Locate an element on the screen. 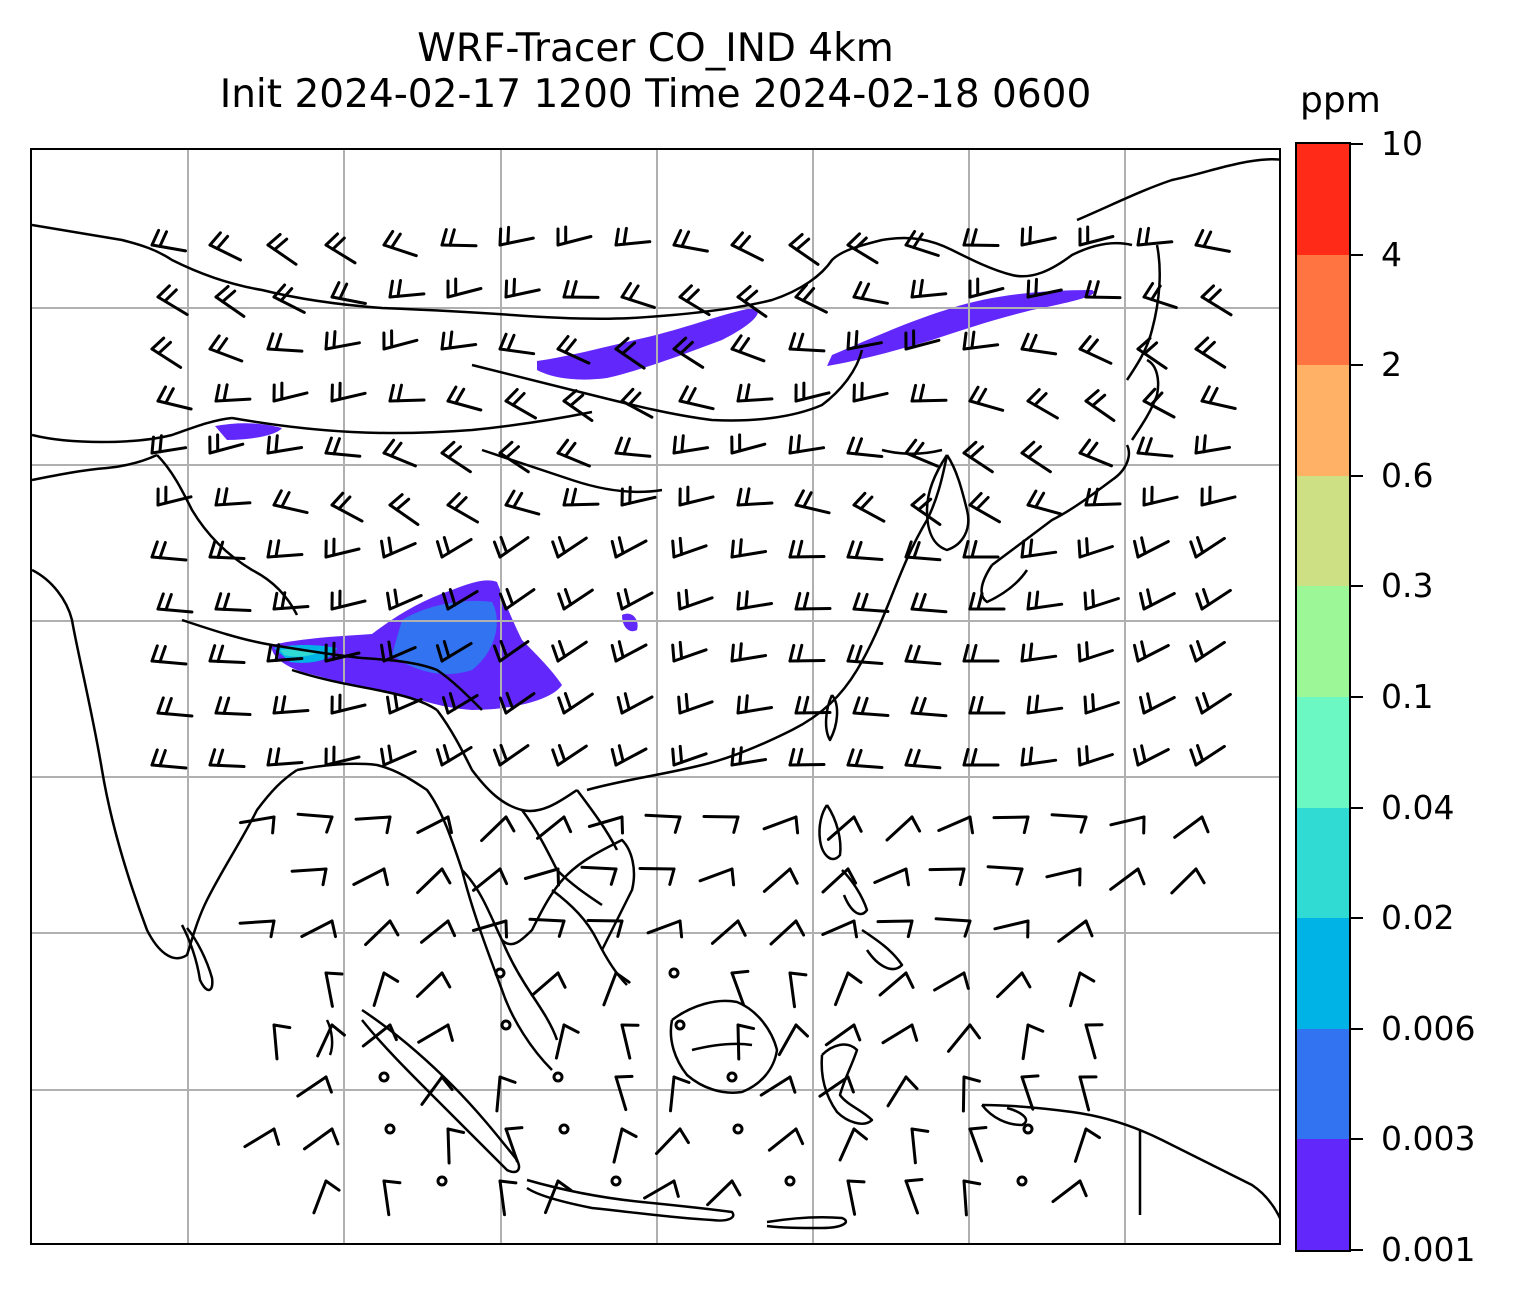  colorbar-tick-label: 0.3 is located at coordinates (1407, 586).